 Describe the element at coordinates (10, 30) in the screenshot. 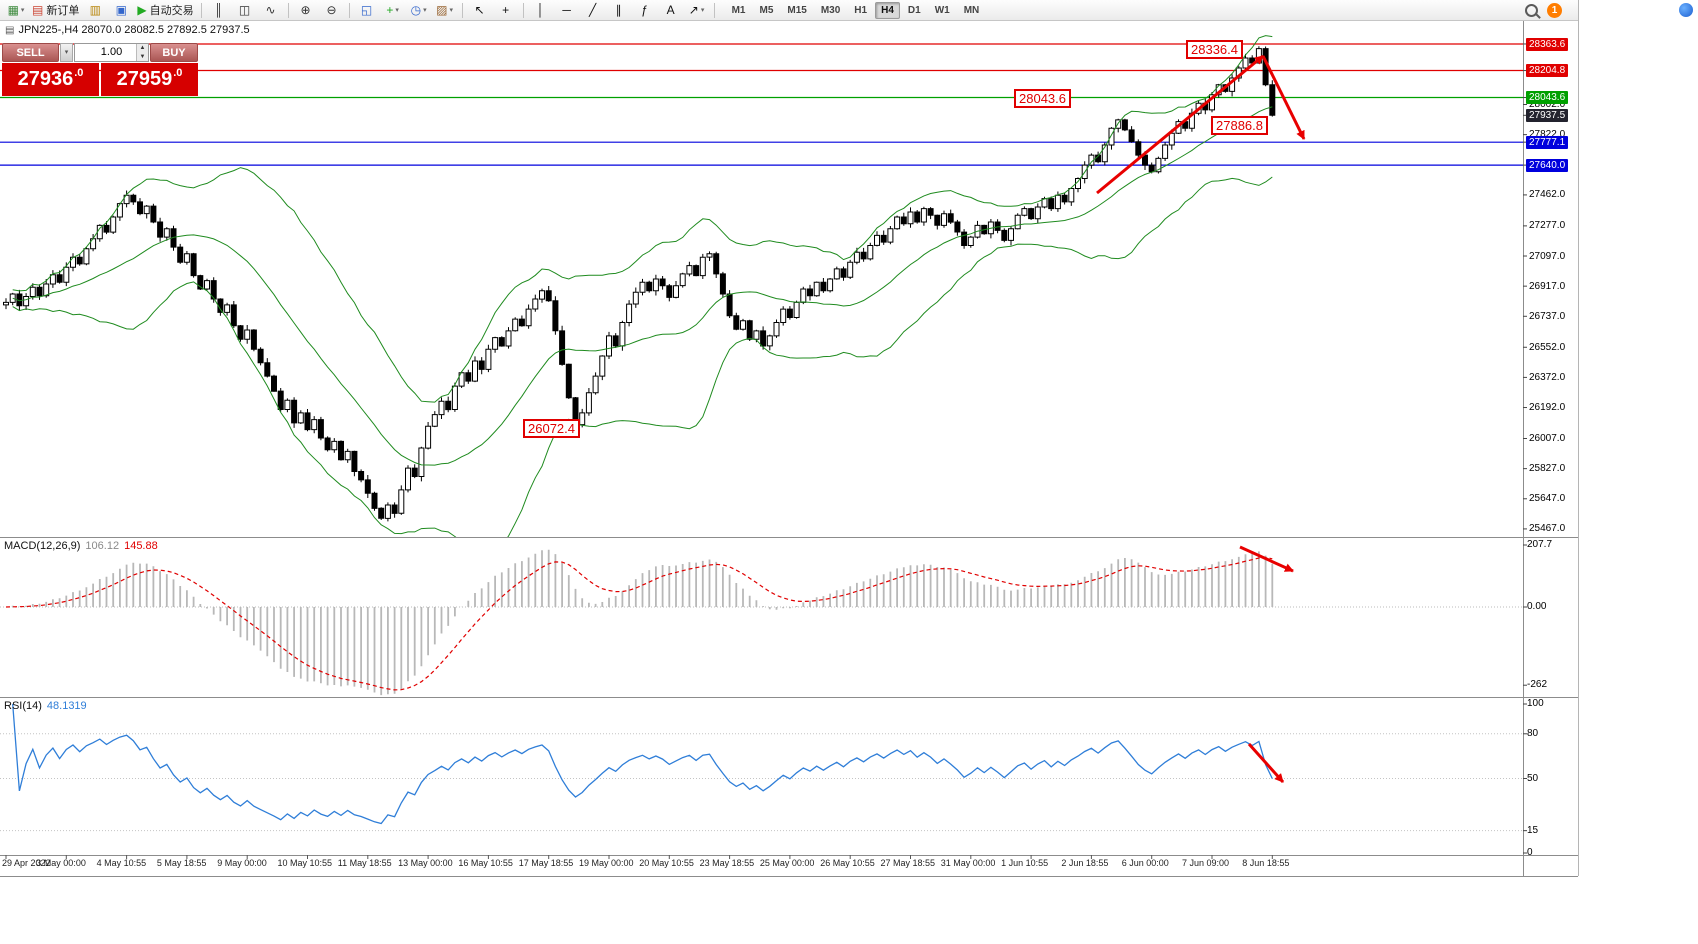

I see `chart-doc-icon: ▤` at that location.